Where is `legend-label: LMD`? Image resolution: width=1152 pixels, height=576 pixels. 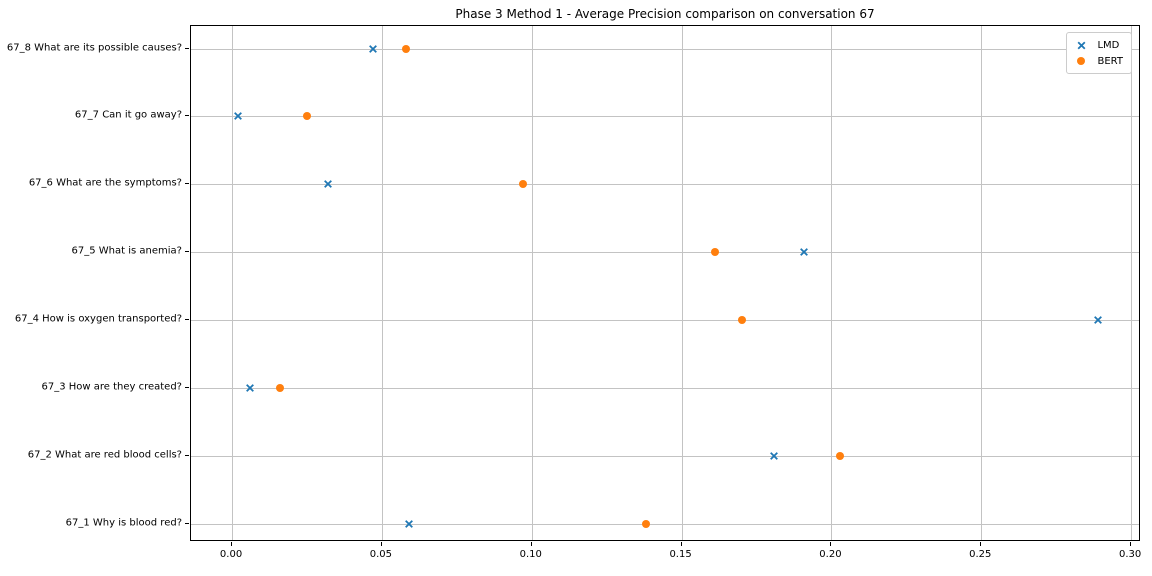
legend-label: LMD is located at coordinates (1108, 45).